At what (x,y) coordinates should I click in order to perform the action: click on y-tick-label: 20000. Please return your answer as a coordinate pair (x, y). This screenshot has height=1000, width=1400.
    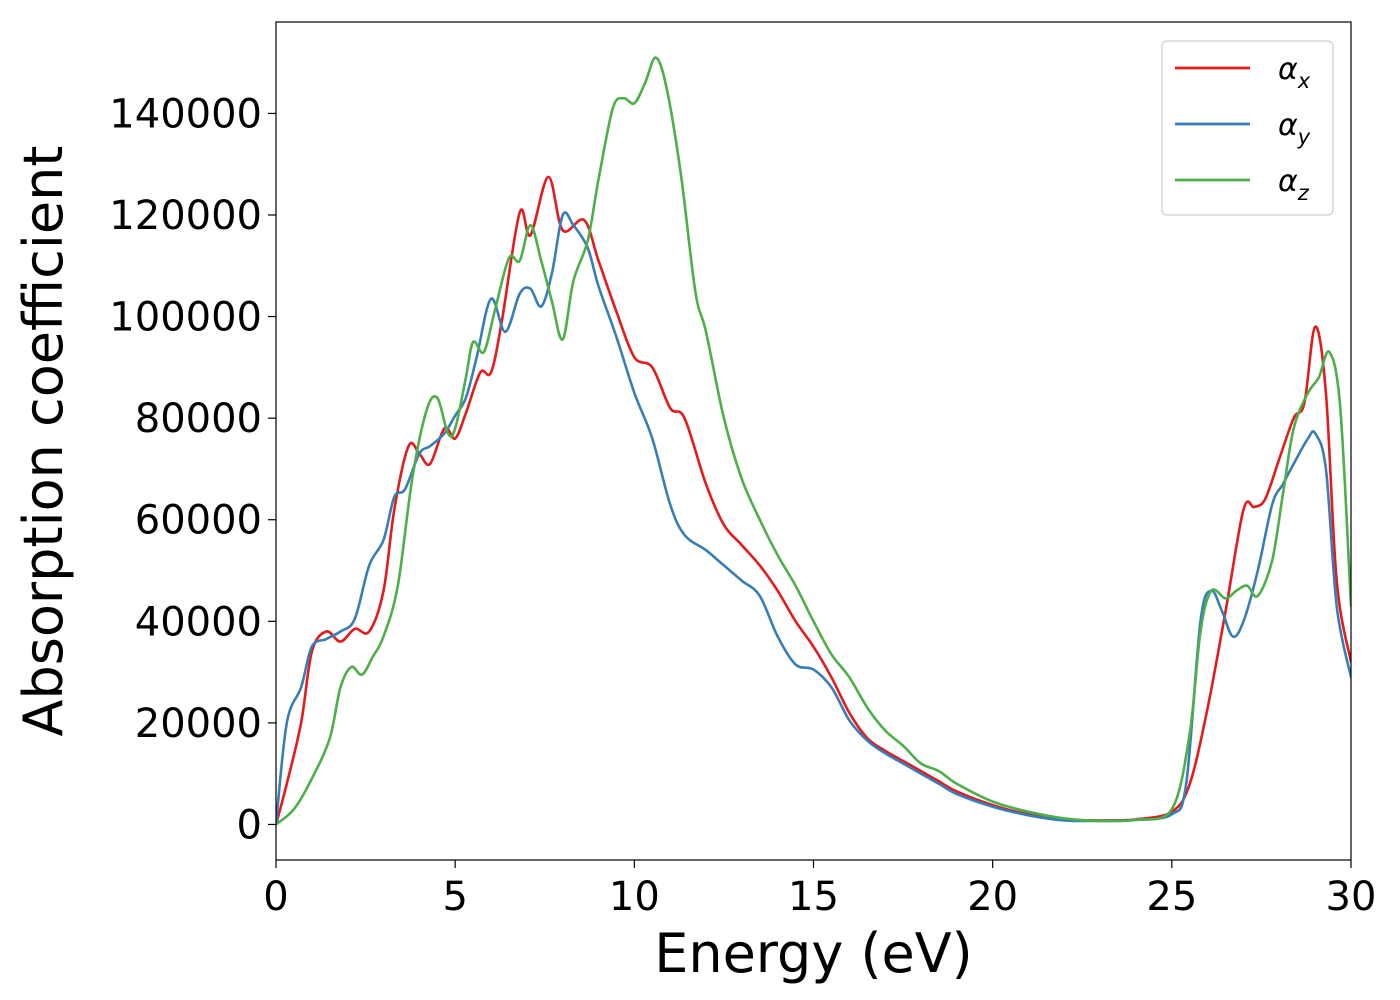
    Looking at the image, I should click on (198, 724).